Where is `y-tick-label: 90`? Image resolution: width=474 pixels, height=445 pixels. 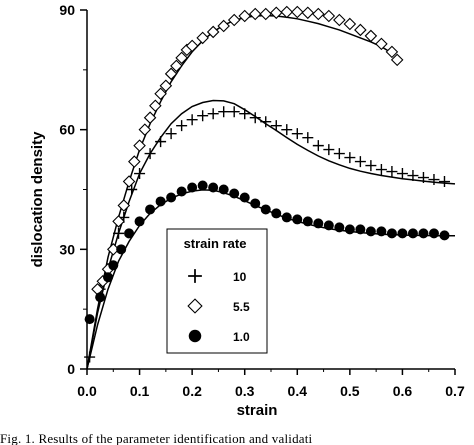
y-tick-label: 90 is located at coordinates (67, 10).